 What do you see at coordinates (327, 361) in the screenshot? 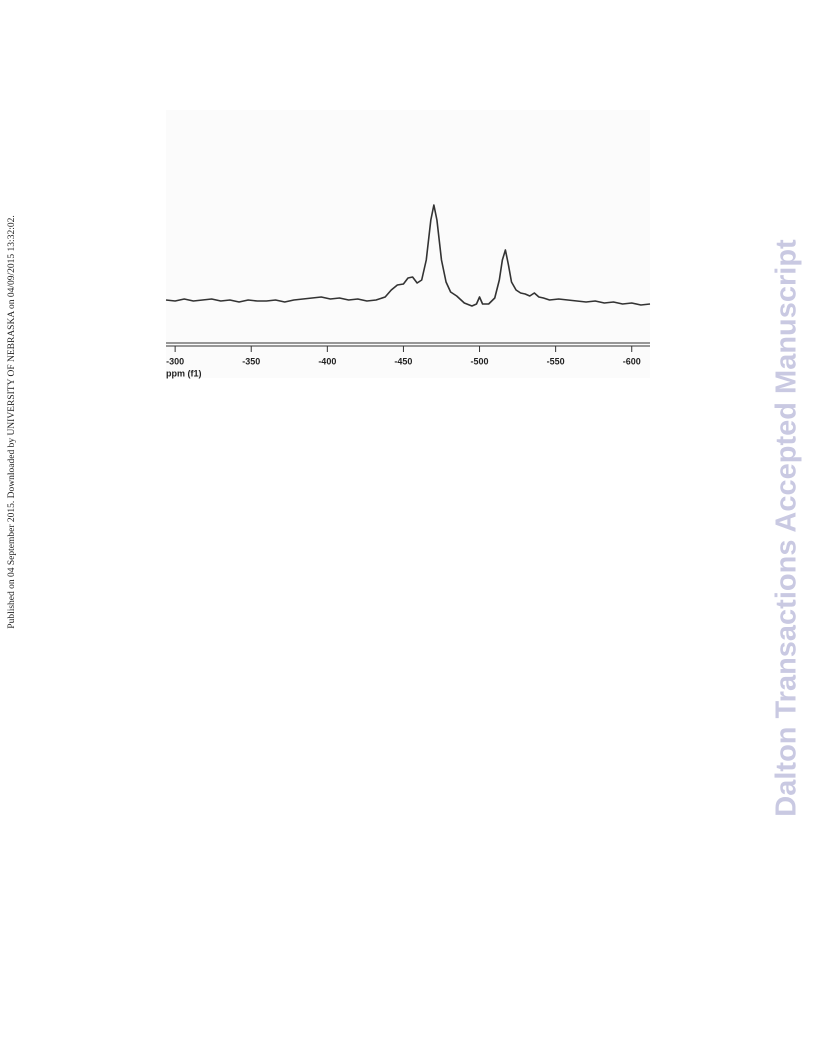
I see `x-tick-label: -400` at bounding box center [327, 361].